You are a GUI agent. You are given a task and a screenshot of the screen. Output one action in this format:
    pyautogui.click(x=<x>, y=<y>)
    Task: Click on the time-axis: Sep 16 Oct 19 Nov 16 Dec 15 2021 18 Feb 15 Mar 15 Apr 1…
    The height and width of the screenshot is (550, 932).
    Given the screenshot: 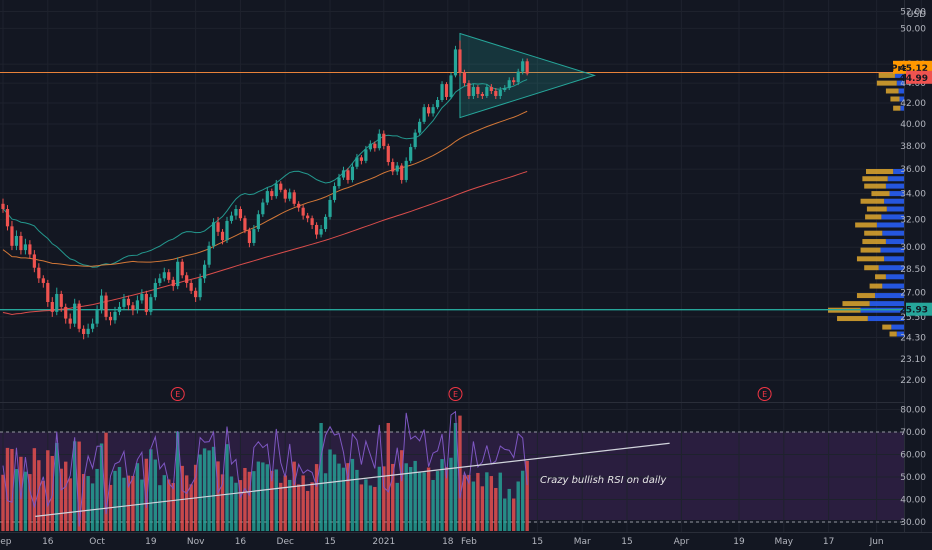 What is the action you would take?
    pyautogui.click(x=442, y=542)
    